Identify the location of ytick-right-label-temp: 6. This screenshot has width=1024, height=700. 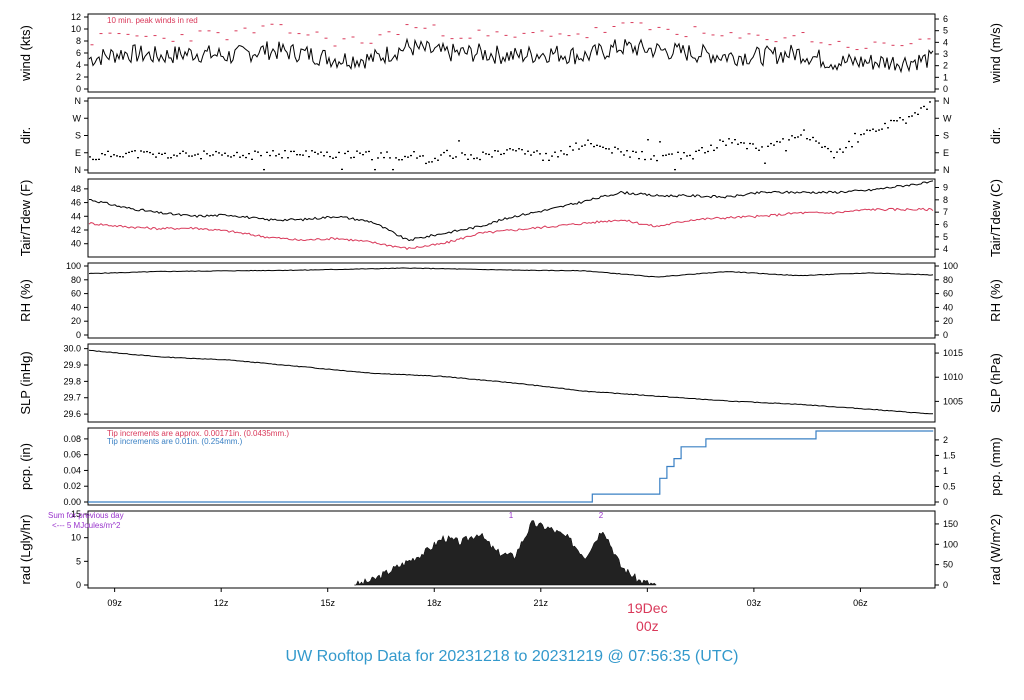
(945, 225).